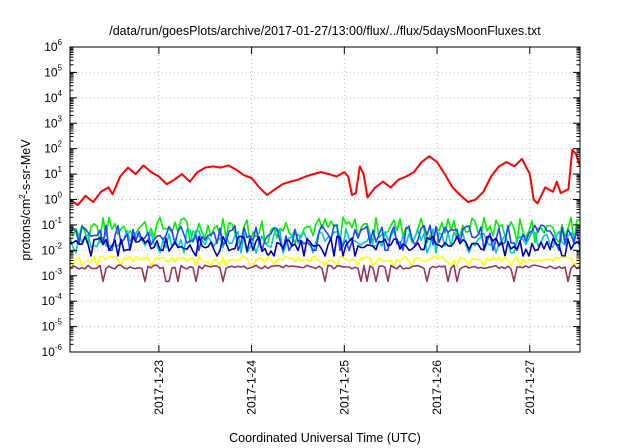 Image resolution: width=640 pixels, height=448 pixels. What do you see at coordinates (52, 275) in the screenshot?
I see `y-tick-label: 10⁻³` at bounding box center [52, 275].